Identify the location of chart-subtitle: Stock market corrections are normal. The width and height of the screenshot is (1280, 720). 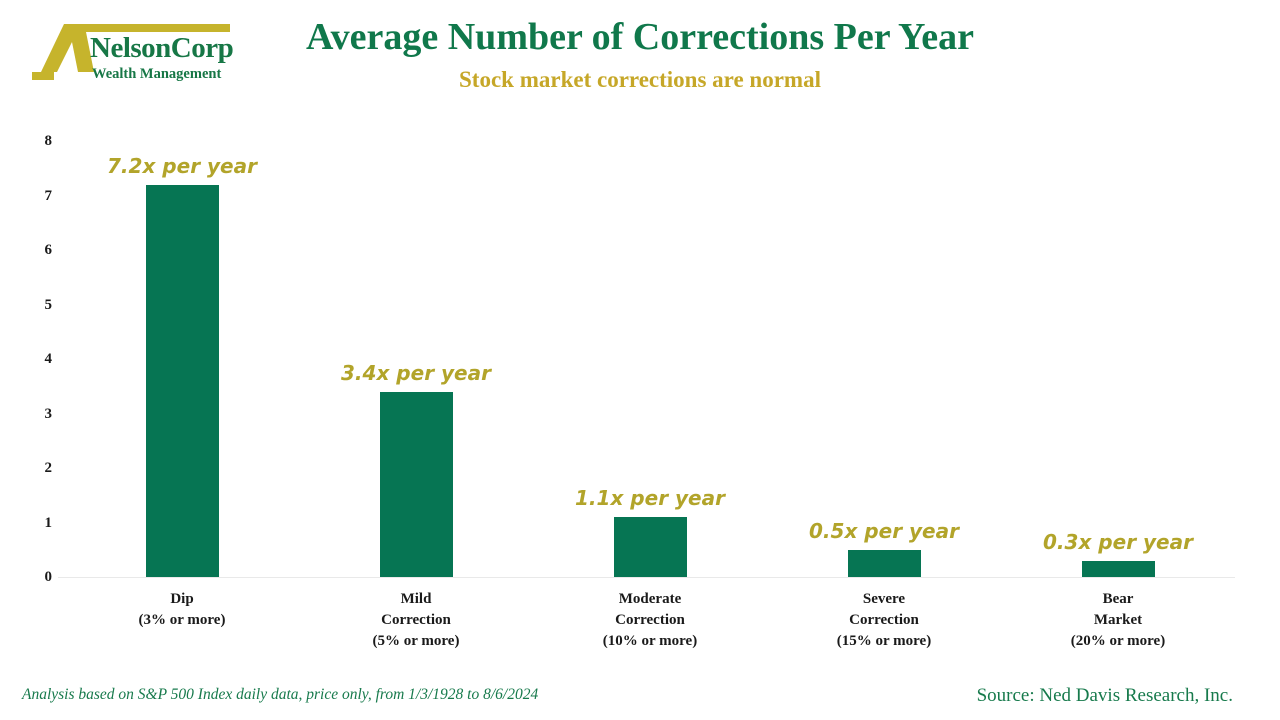
(640, 79).